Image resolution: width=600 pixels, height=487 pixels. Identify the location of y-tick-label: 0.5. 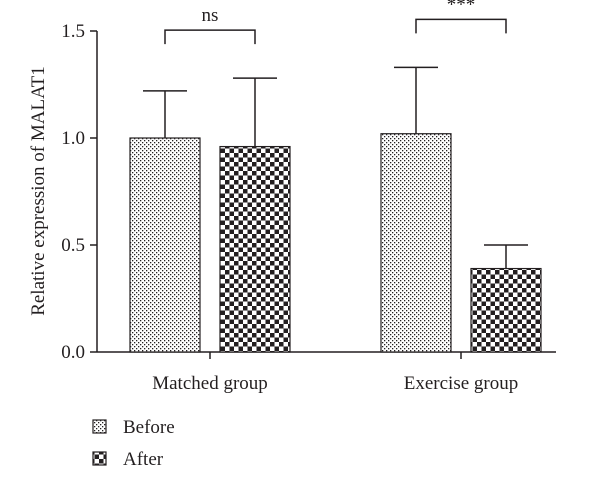
(73, 245).